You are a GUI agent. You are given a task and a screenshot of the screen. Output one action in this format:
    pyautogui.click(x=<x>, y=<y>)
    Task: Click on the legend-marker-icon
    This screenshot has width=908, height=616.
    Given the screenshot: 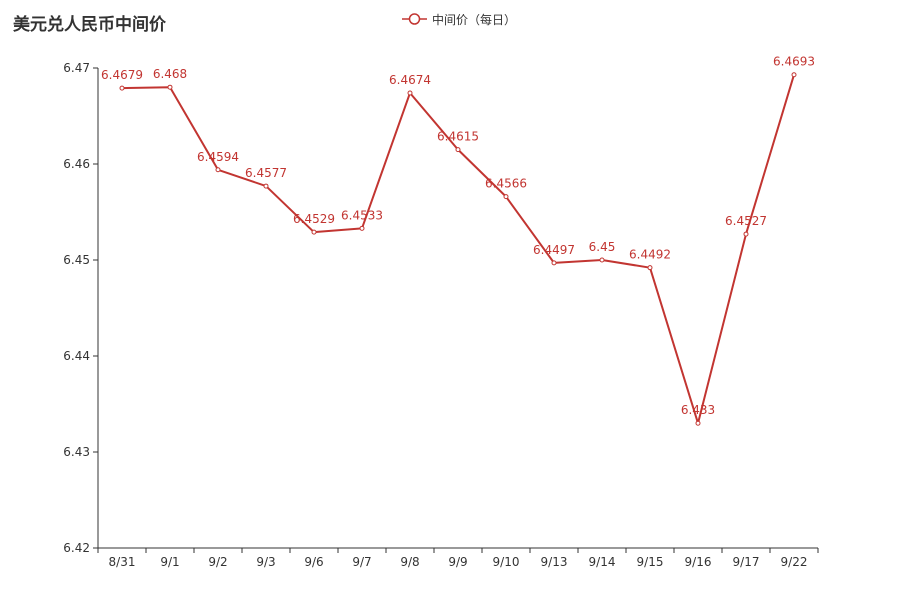 What is the action you would take?
    pyautogui.click(x=414, y=19)
    